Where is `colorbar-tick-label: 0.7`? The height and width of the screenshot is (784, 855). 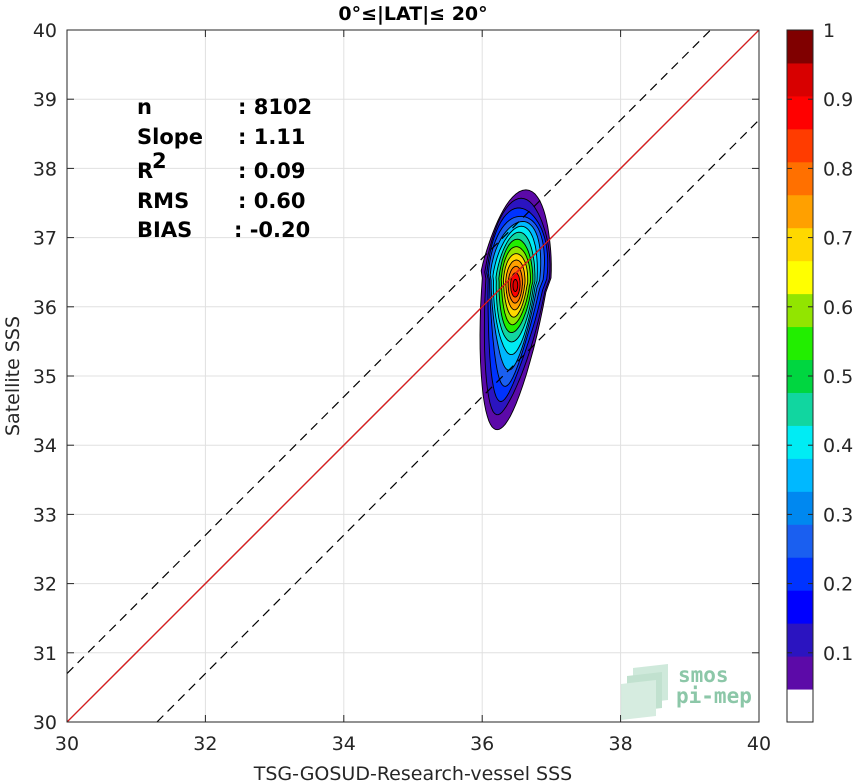
colorbar-tick-label: 0.7 is located at coordinates (838, 239).